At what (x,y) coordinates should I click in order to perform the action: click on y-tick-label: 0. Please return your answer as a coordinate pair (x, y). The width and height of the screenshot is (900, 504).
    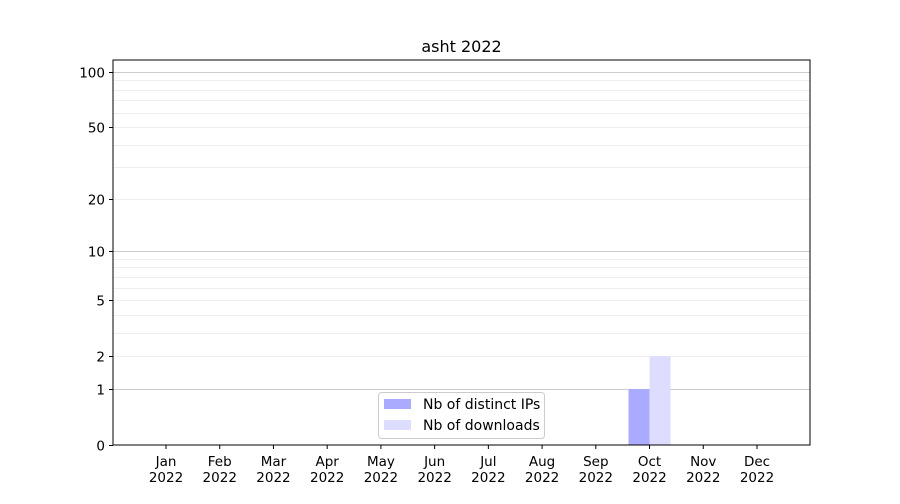
    Looking at the image, I should click on (100, 447).